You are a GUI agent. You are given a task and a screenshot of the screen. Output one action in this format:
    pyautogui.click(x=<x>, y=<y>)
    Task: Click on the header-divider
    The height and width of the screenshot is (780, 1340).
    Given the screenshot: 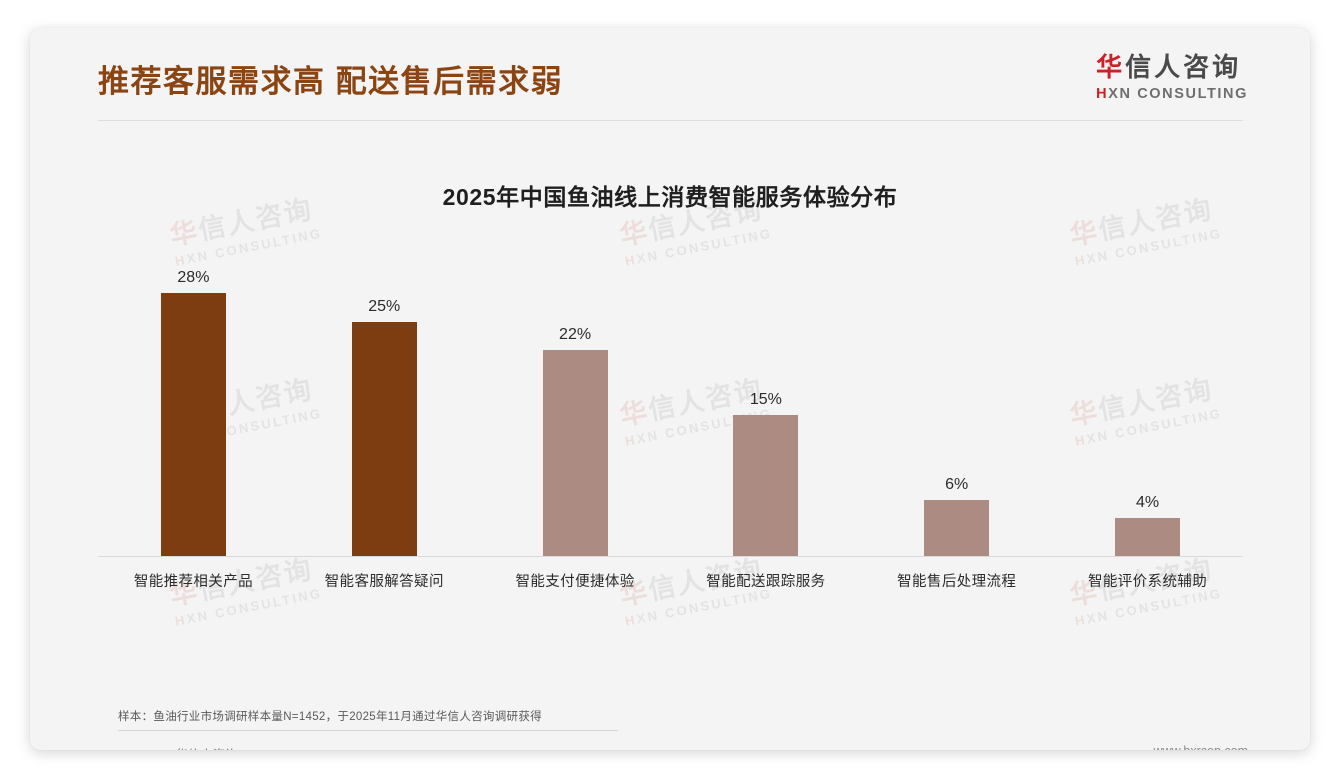 What is the action you would take?
    pyautogui.click(x=670, y=120)
    